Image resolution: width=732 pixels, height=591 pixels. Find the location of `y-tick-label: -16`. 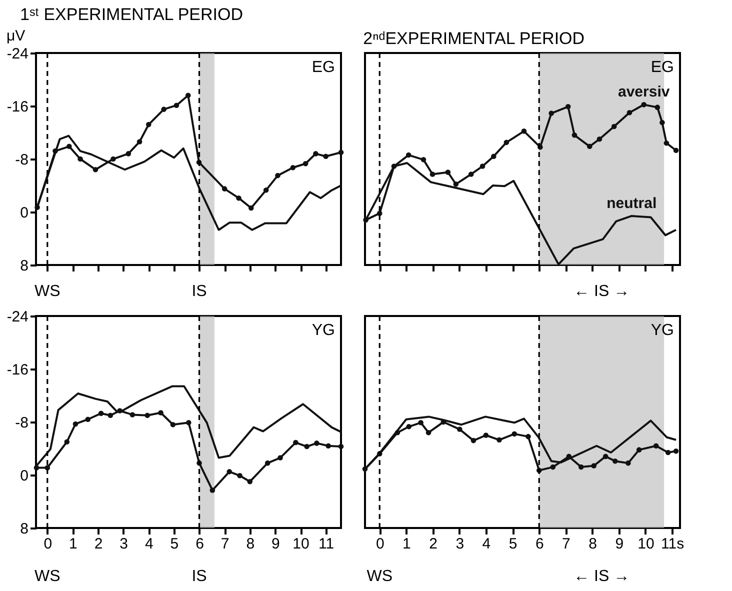

y-tick-label: -16 is located at coordinates (17, 107).